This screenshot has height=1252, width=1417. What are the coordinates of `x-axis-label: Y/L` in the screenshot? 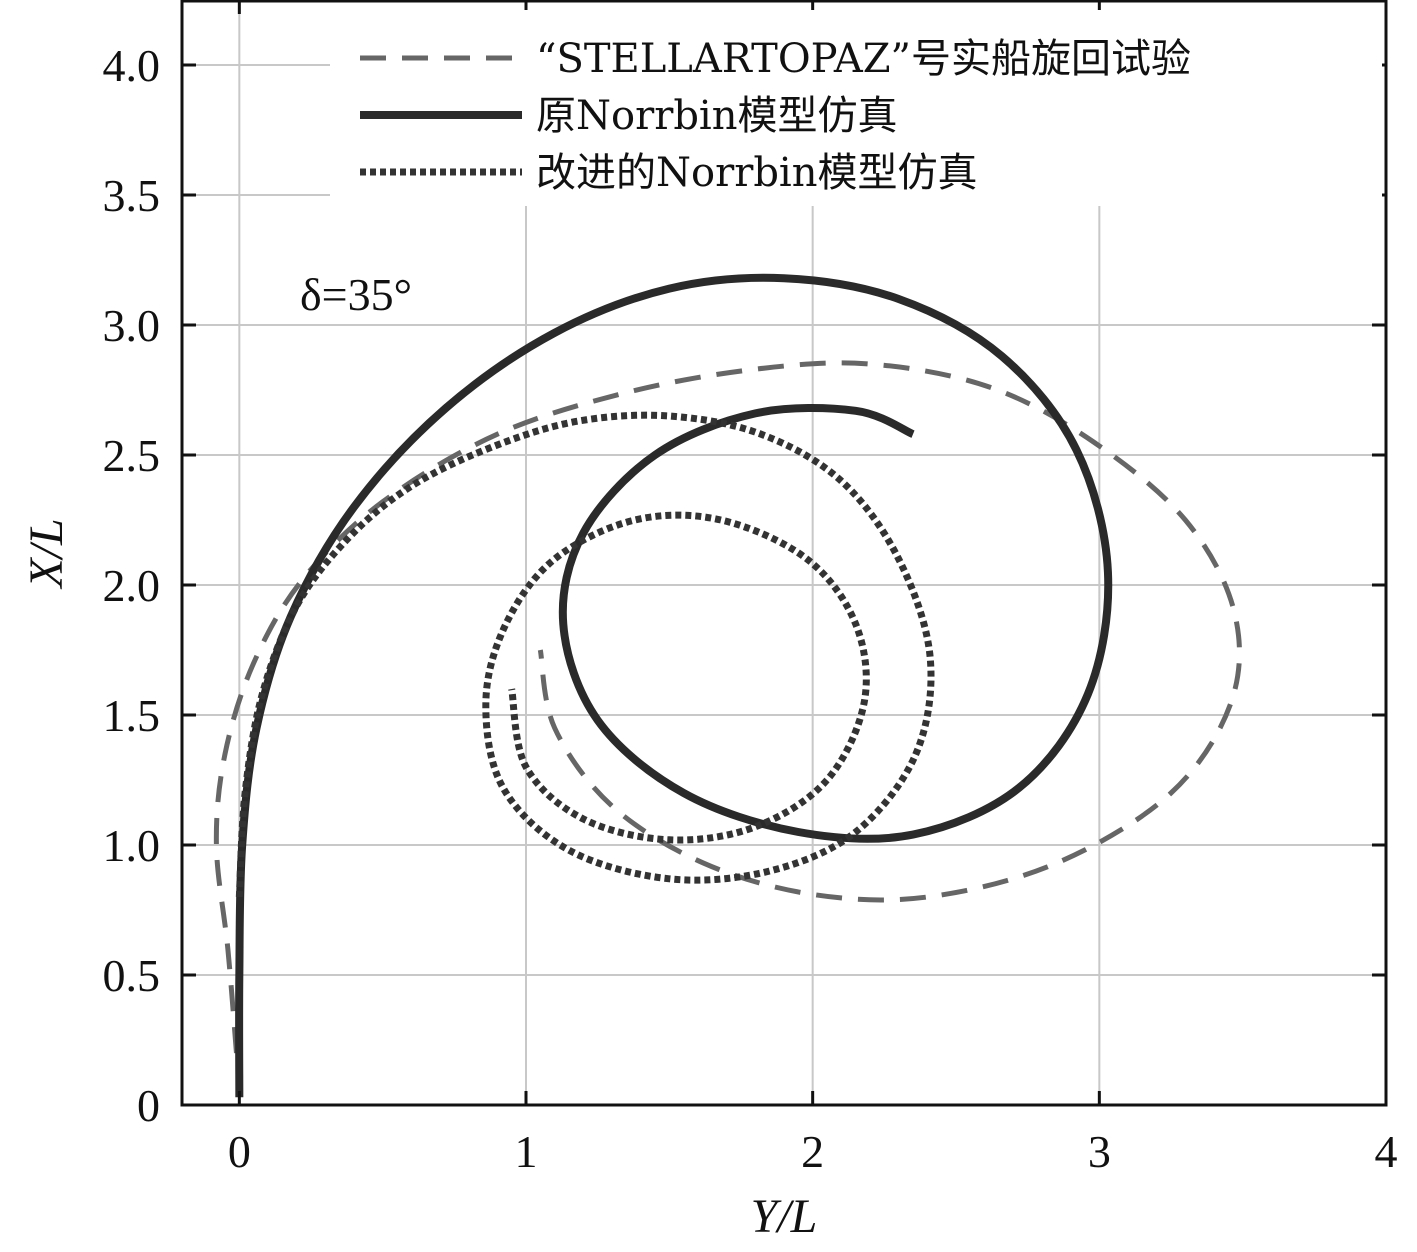 It's located at (784, 1216).